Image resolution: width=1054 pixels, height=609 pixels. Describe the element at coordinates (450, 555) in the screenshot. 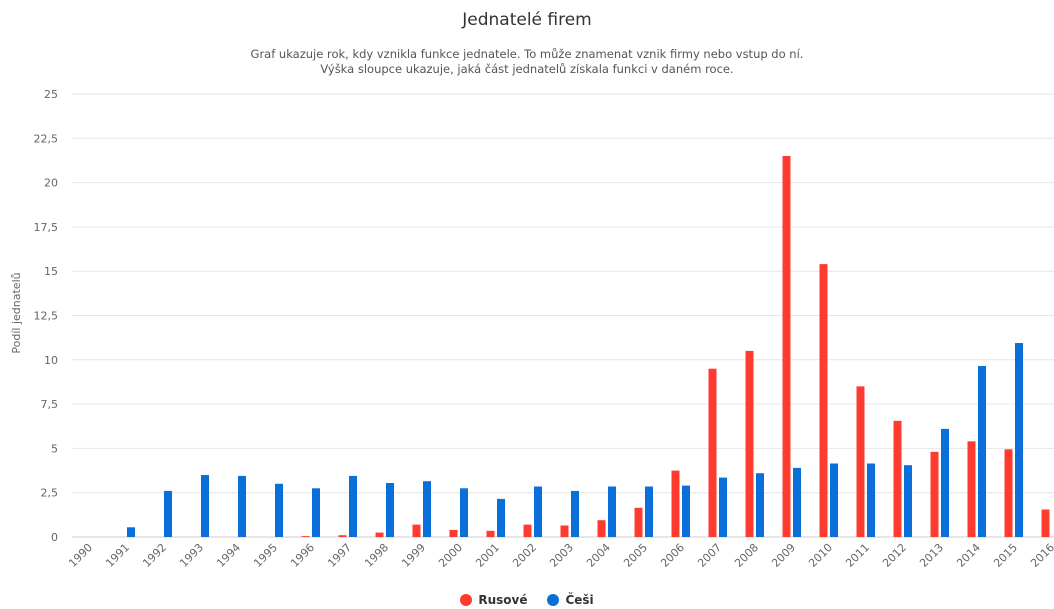

I see `x-tick-label: 2000` at that location.